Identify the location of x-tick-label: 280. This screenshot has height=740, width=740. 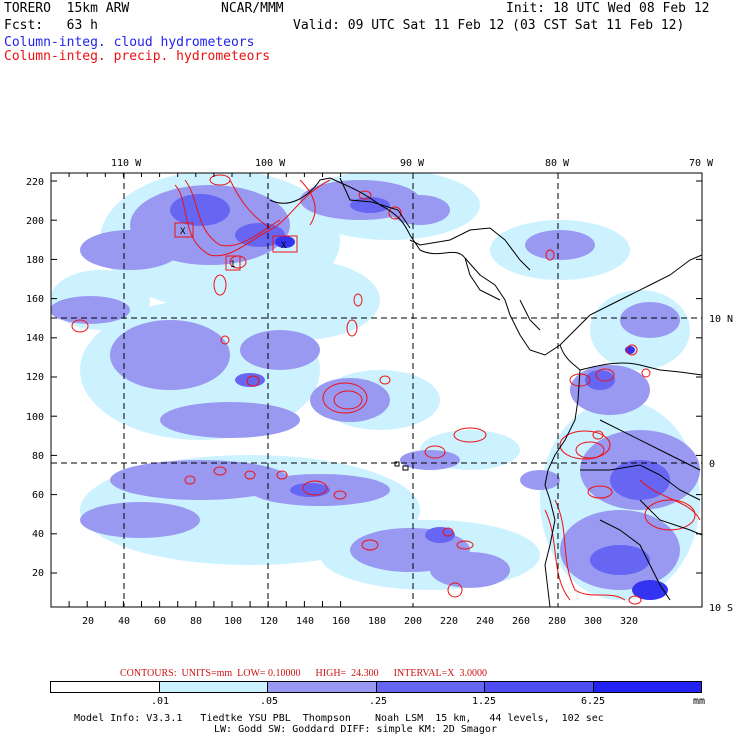
(557, 621).